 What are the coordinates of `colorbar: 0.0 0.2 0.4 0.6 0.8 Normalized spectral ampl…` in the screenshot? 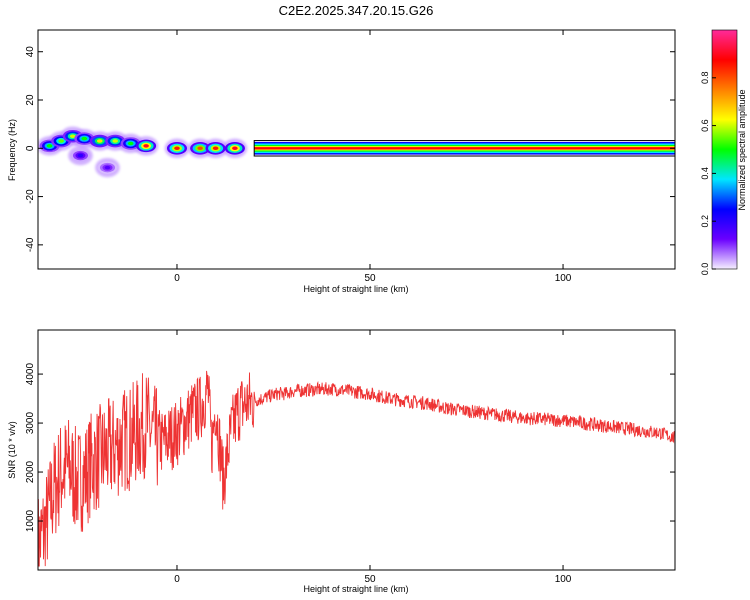 It's located at (723, 152).